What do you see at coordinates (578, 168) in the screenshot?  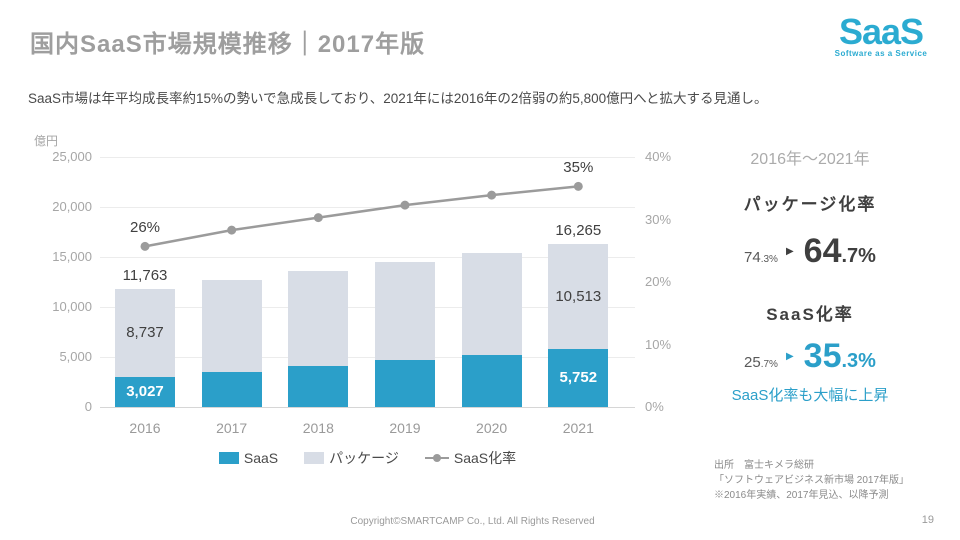 I see `line-ratio-label: 35%` at bounding box center [578, 168].